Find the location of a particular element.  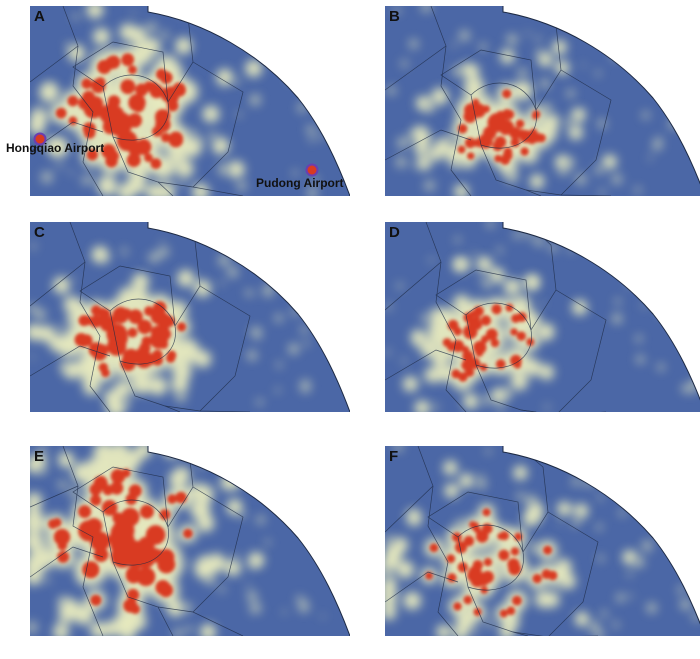

panel-label-c: C is located at coordinates (39, 232).